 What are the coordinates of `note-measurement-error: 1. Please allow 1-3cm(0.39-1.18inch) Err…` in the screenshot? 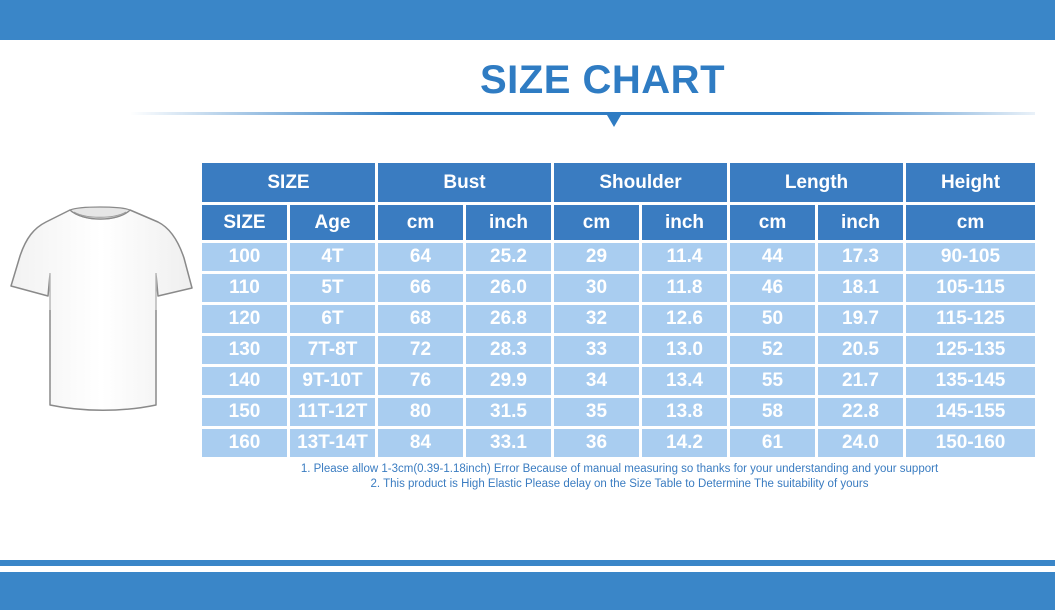 It's located at (619, 469).